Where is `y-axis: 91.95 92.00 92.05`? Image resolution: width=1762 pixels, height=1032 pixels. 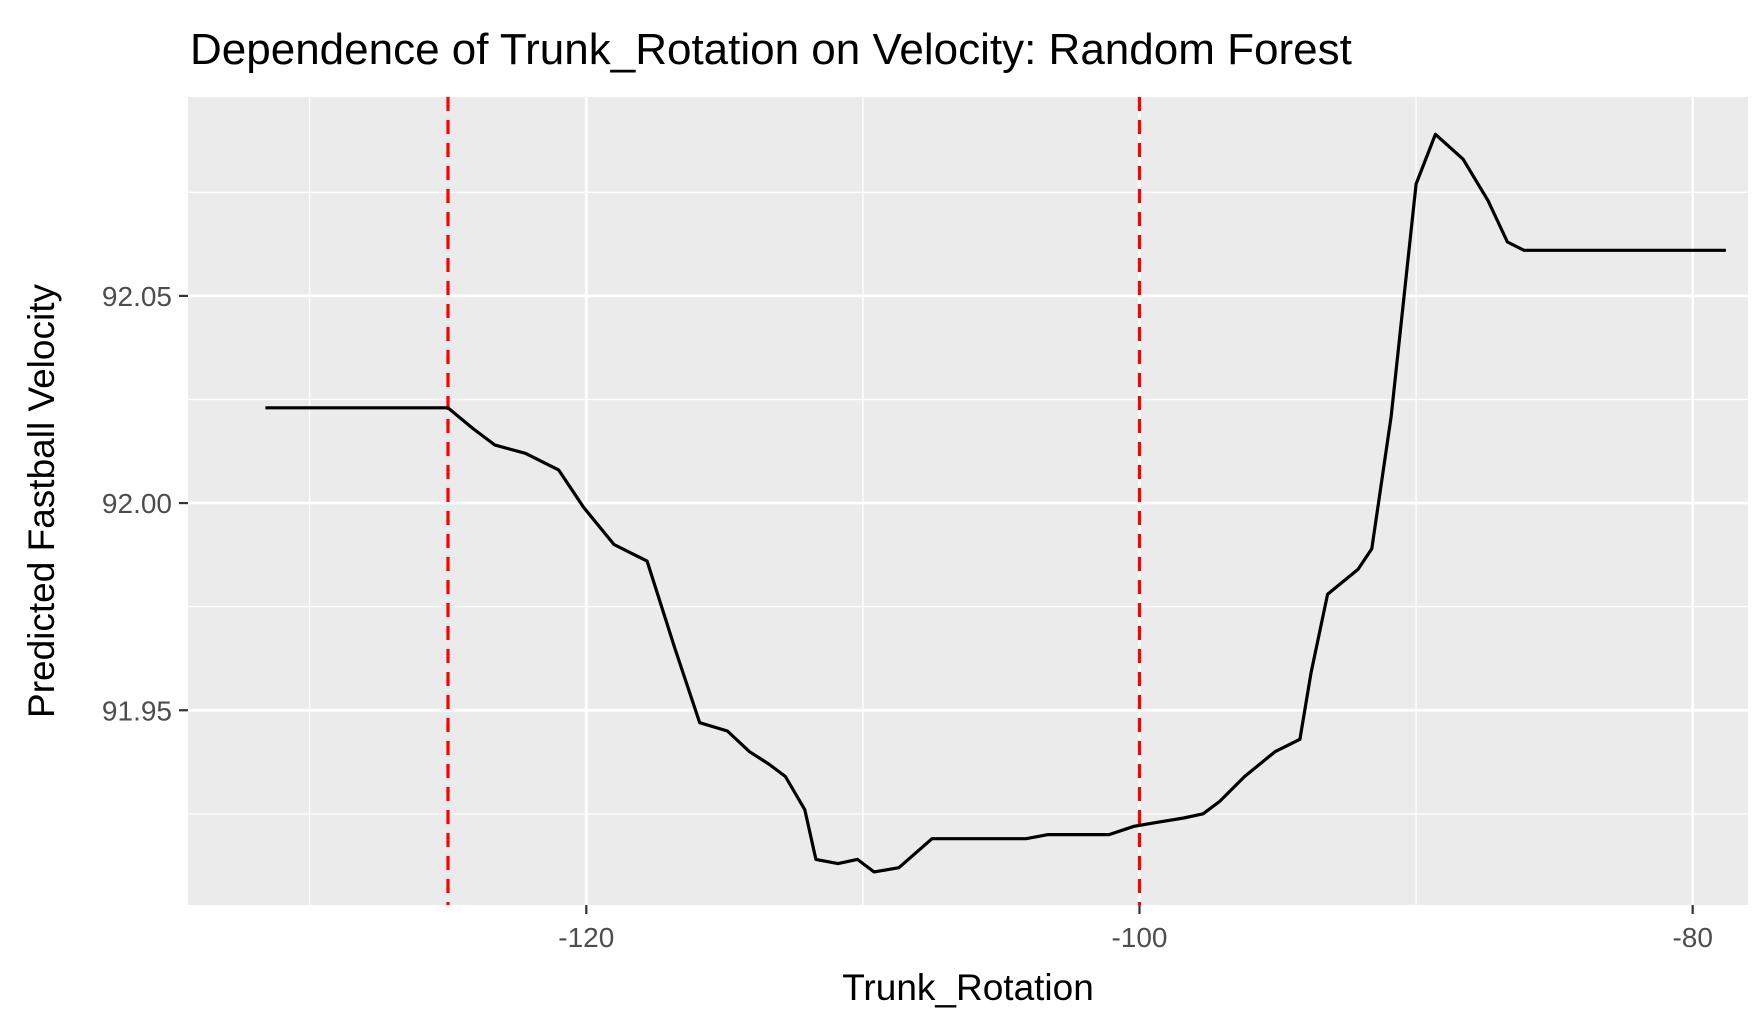 y-axis: 91.95 92.00 92.05 is located at coordinates (145, 503).